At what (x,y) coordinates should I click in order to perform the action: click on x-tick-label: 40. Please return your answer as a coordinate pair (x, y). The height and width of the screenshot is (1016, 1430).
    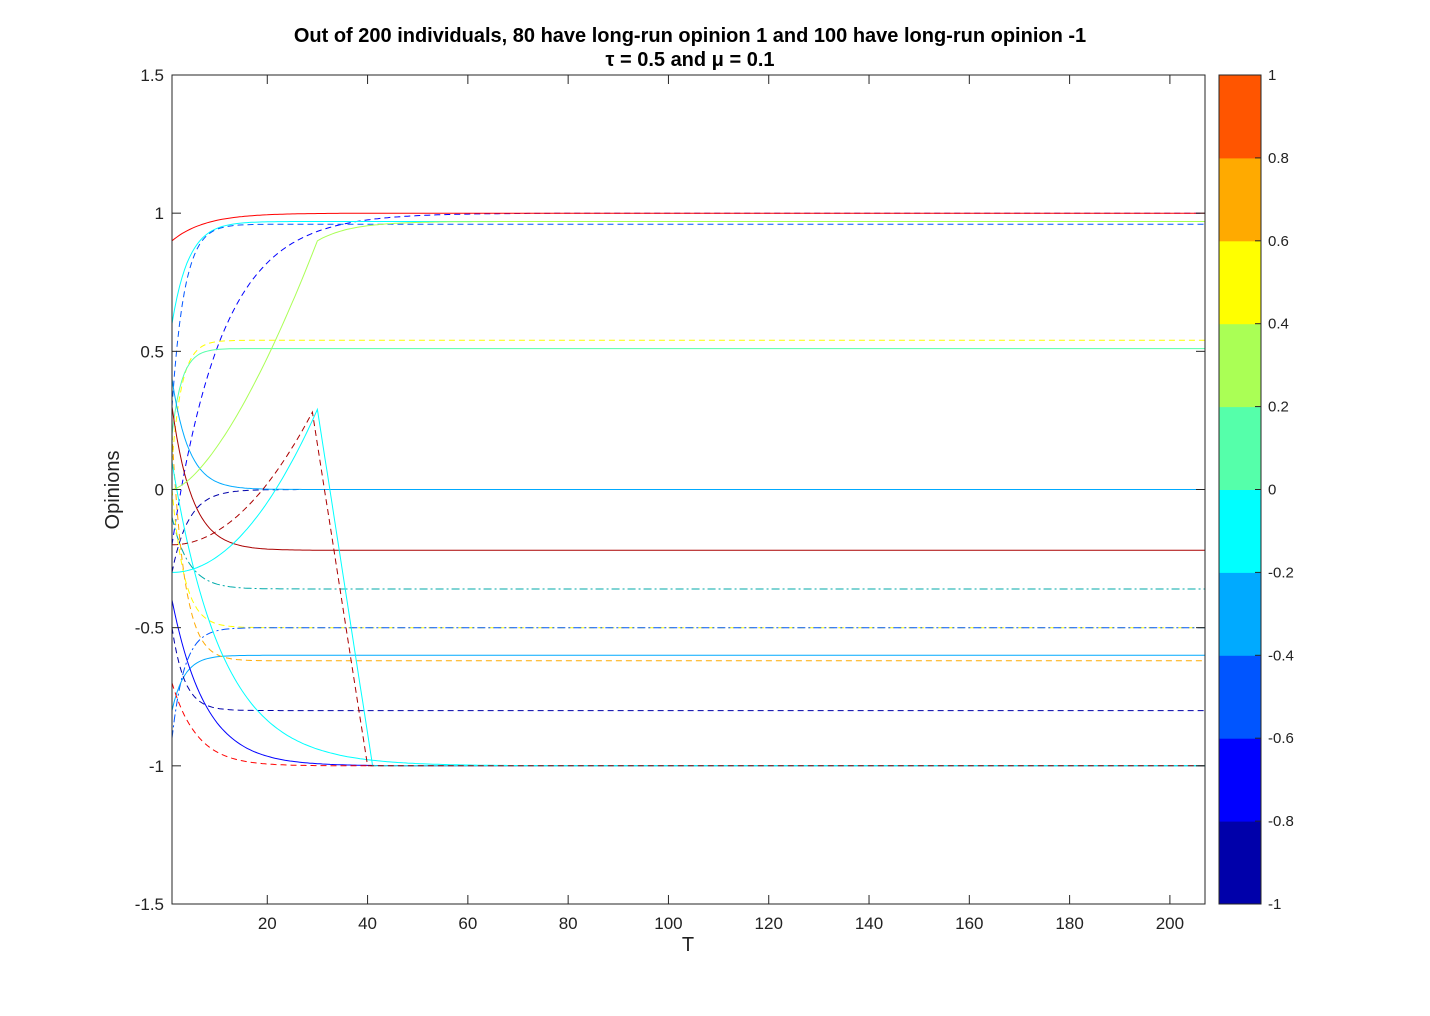
    Looking at the image, I should click on (367, 923).